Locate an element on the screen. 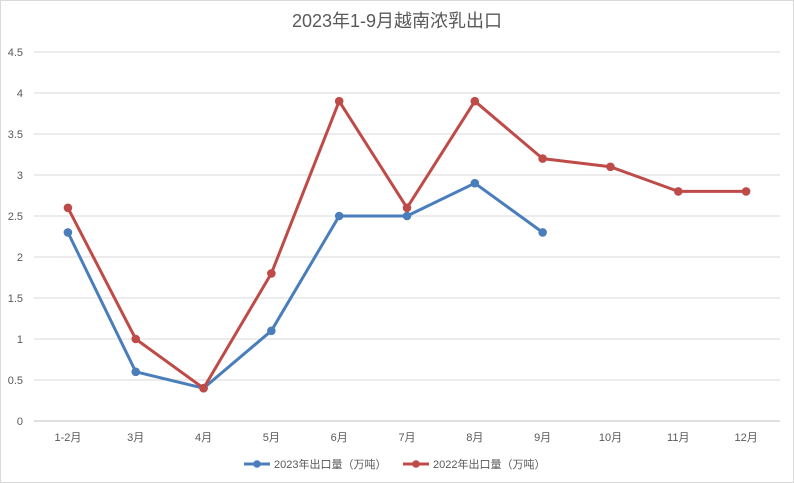 The image size is (794, 483). y-tick-label: 4 is located at coordinates (20, 94).